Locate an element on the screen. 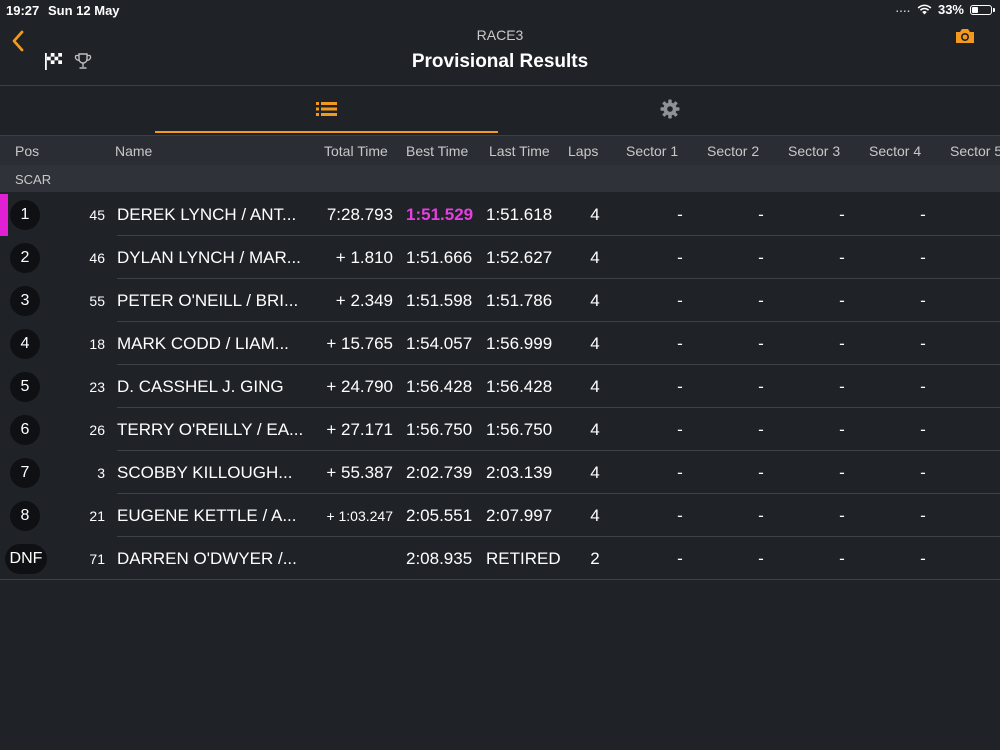 The height and width of the screenshot is (750, 1000). best-time: 2:08.935 is located at coordinates (439, 558).